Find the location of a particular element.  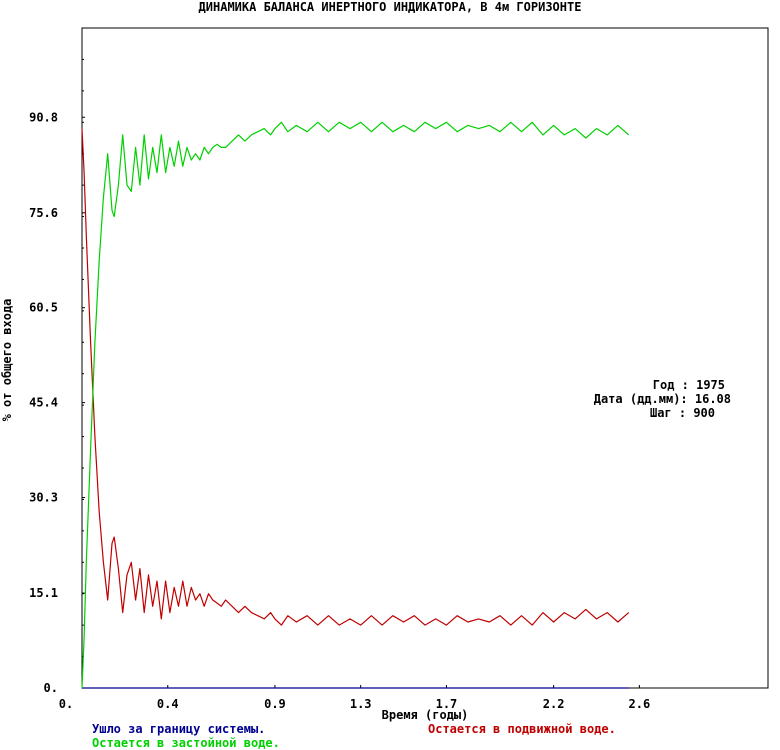

legend-mobile-water: Остается в подвижной воде. is located at coordinates (522, 729).